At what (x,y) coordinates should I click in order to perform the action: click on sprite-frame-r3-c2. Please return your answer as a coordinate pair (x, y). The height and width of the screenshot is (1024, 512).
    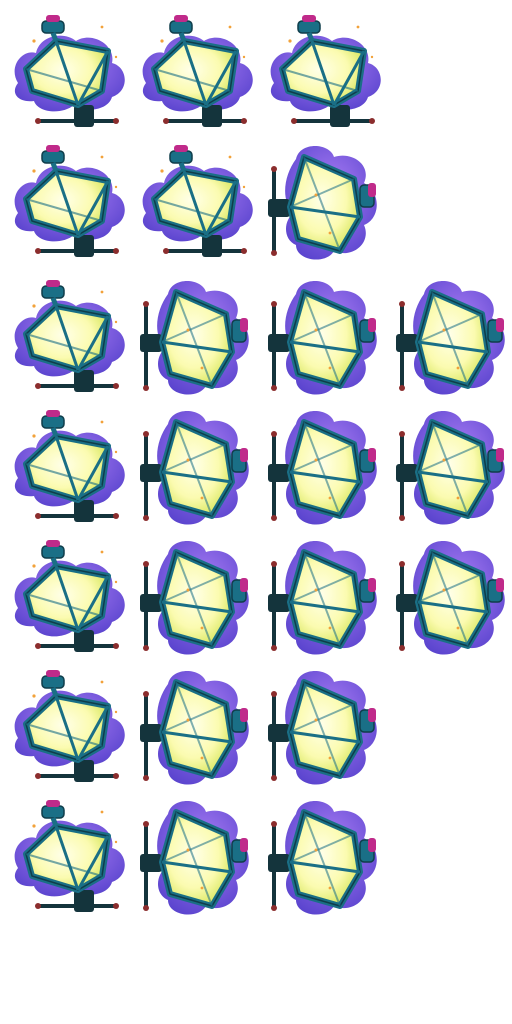
    Looking at the image, I should click on (196, 334).